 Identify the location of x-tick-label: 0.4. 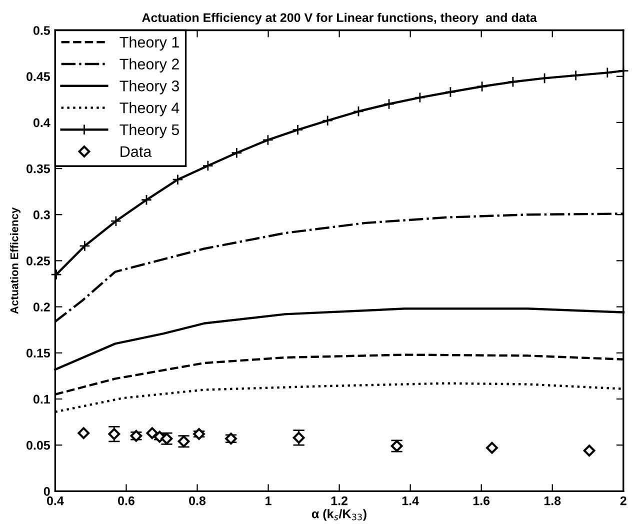
(55, 501).